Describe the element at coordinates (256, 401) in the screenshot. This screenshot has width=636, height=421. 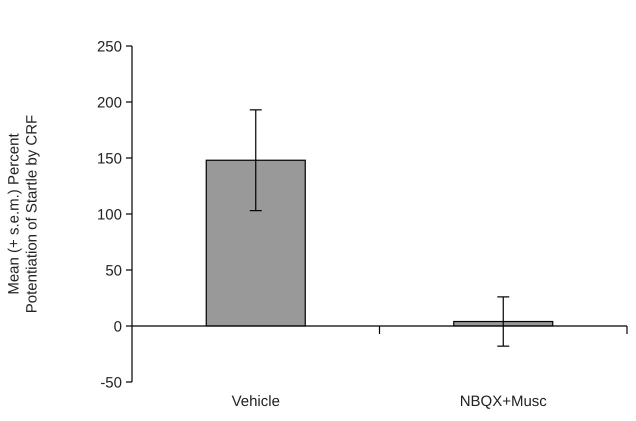
I see `x-tick-label: Vehicle` at that location.